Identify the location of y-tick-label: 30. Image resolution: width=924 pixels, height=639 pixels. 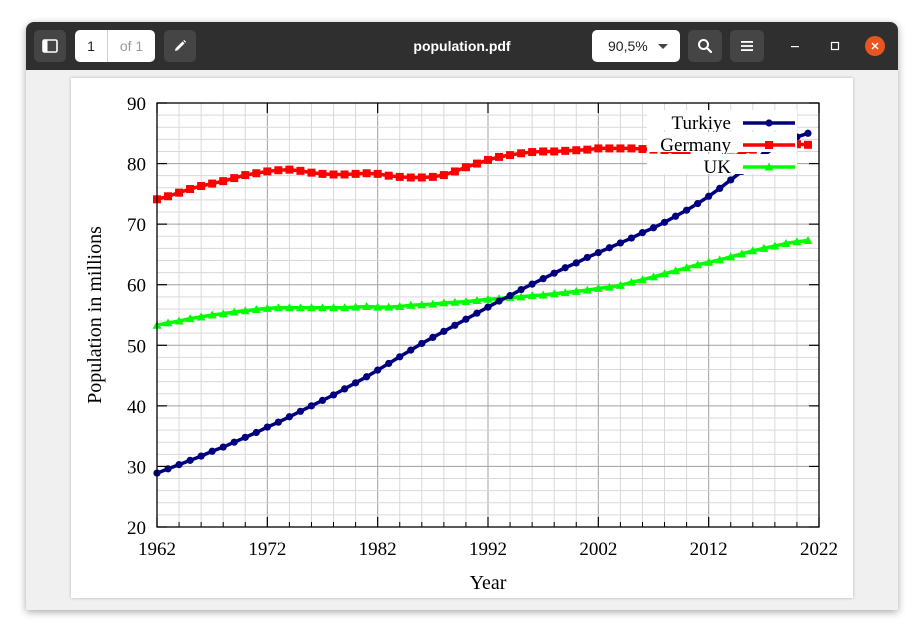
(136, 467).